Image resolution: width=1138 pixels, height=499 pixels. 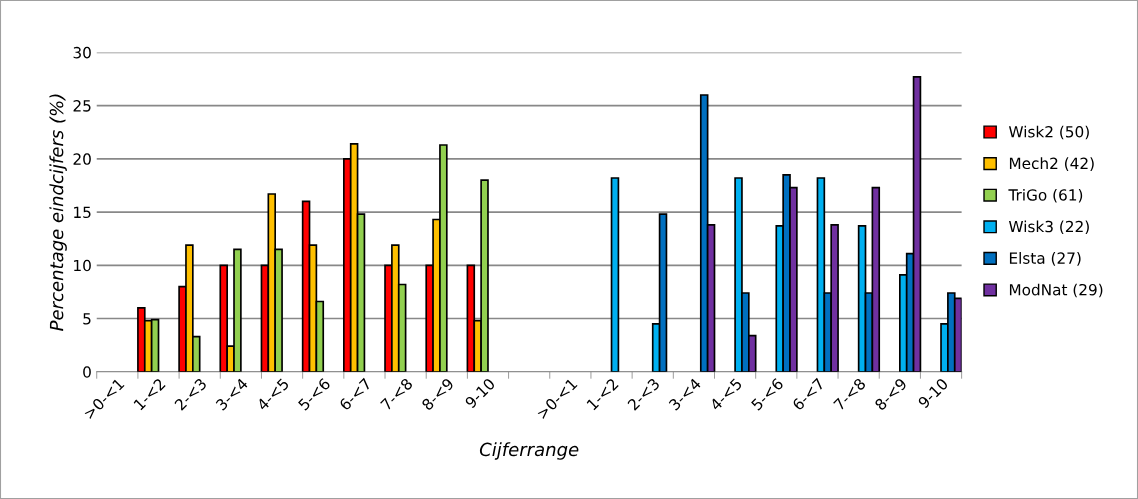 I want to click on y-tick-label: 15, so click(x=82, y=212).